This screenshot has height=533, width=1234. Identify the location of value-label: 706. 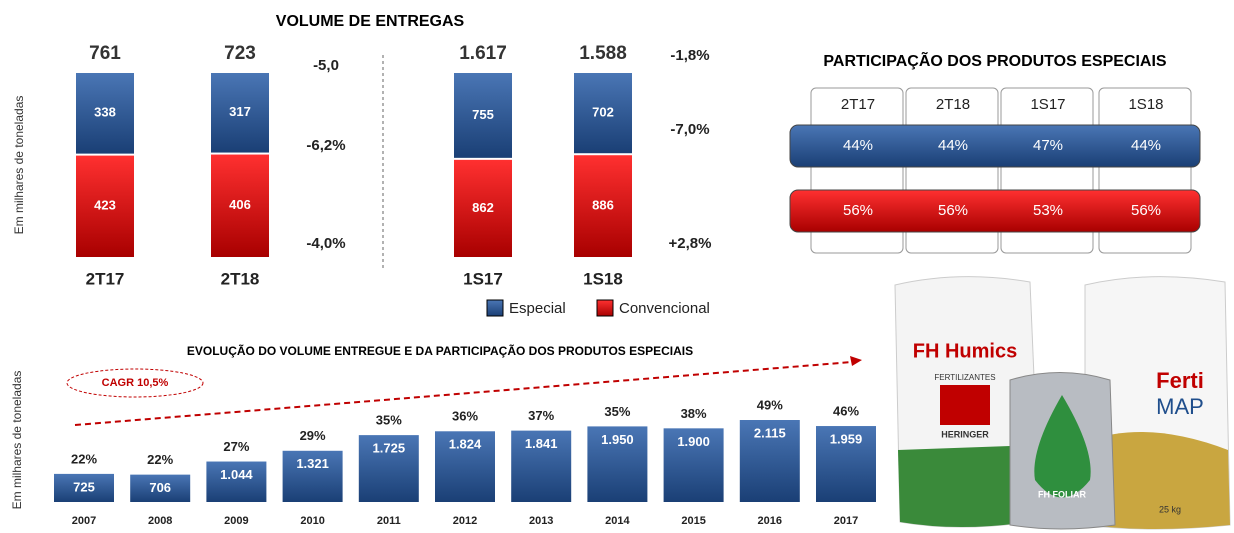
(160, 487).